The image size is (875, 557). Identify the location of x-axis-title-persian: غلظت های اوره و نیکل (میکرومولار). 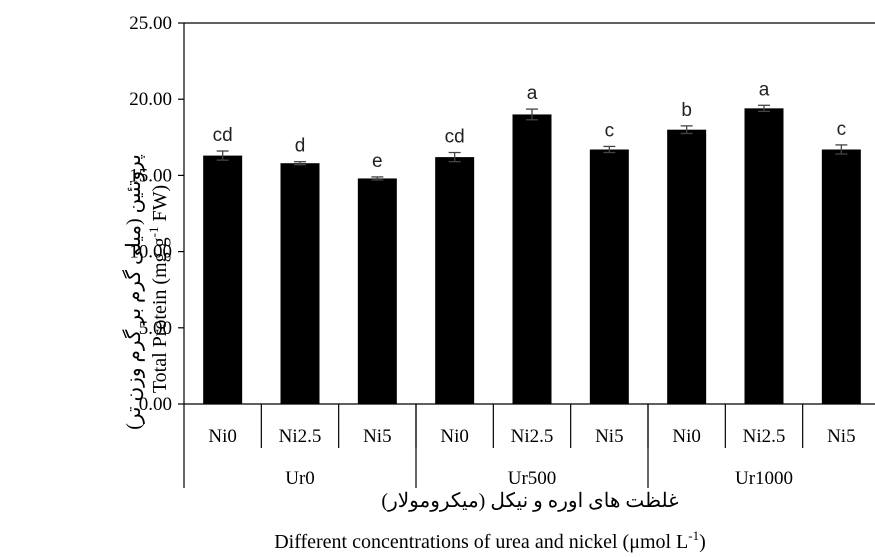
(529, 501).